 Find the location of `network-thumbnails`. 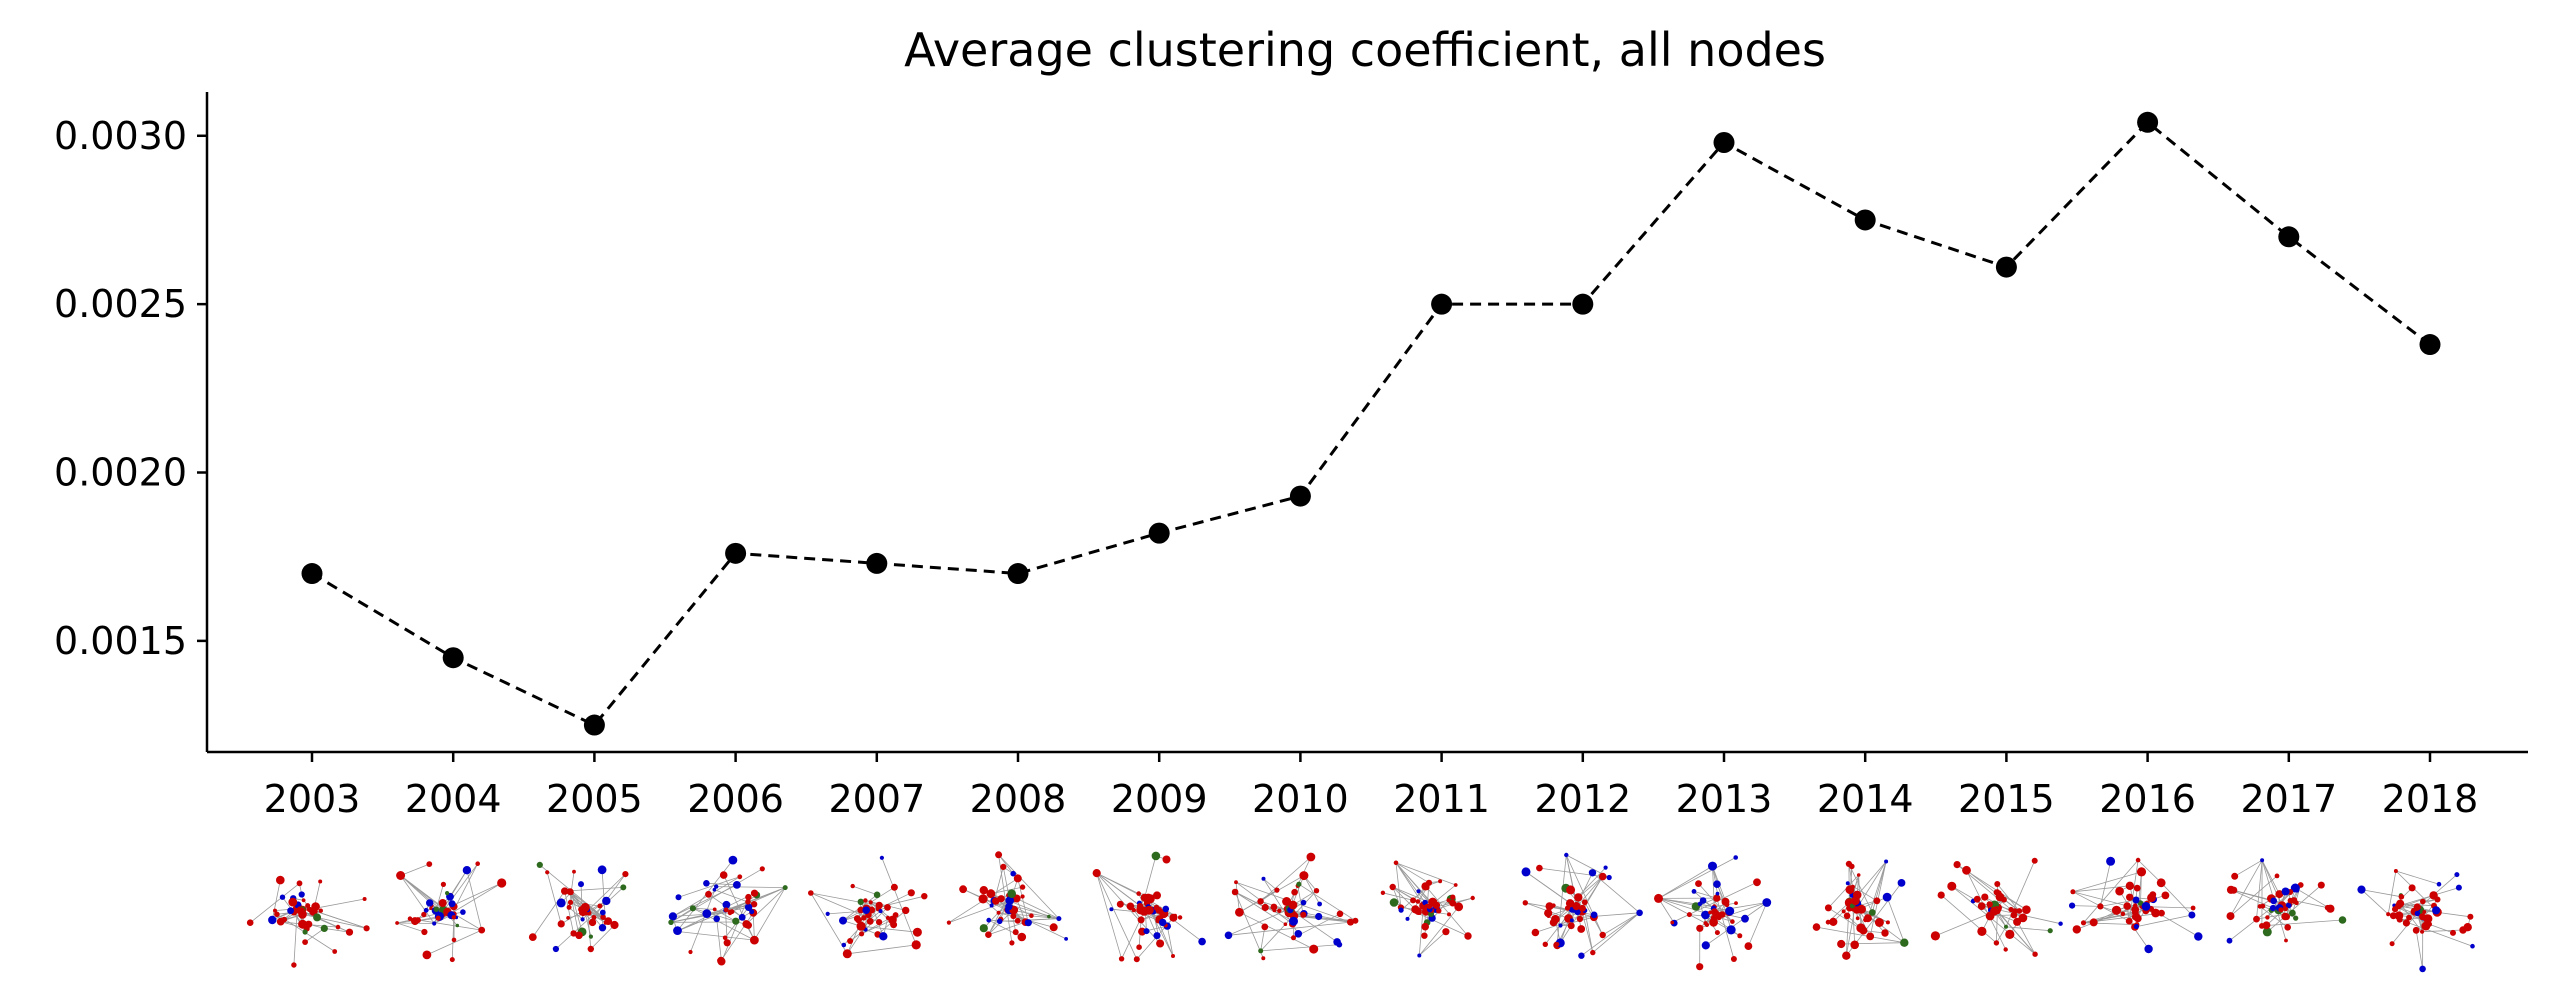

network-thumbnails is located at coordinates (1360, 912).